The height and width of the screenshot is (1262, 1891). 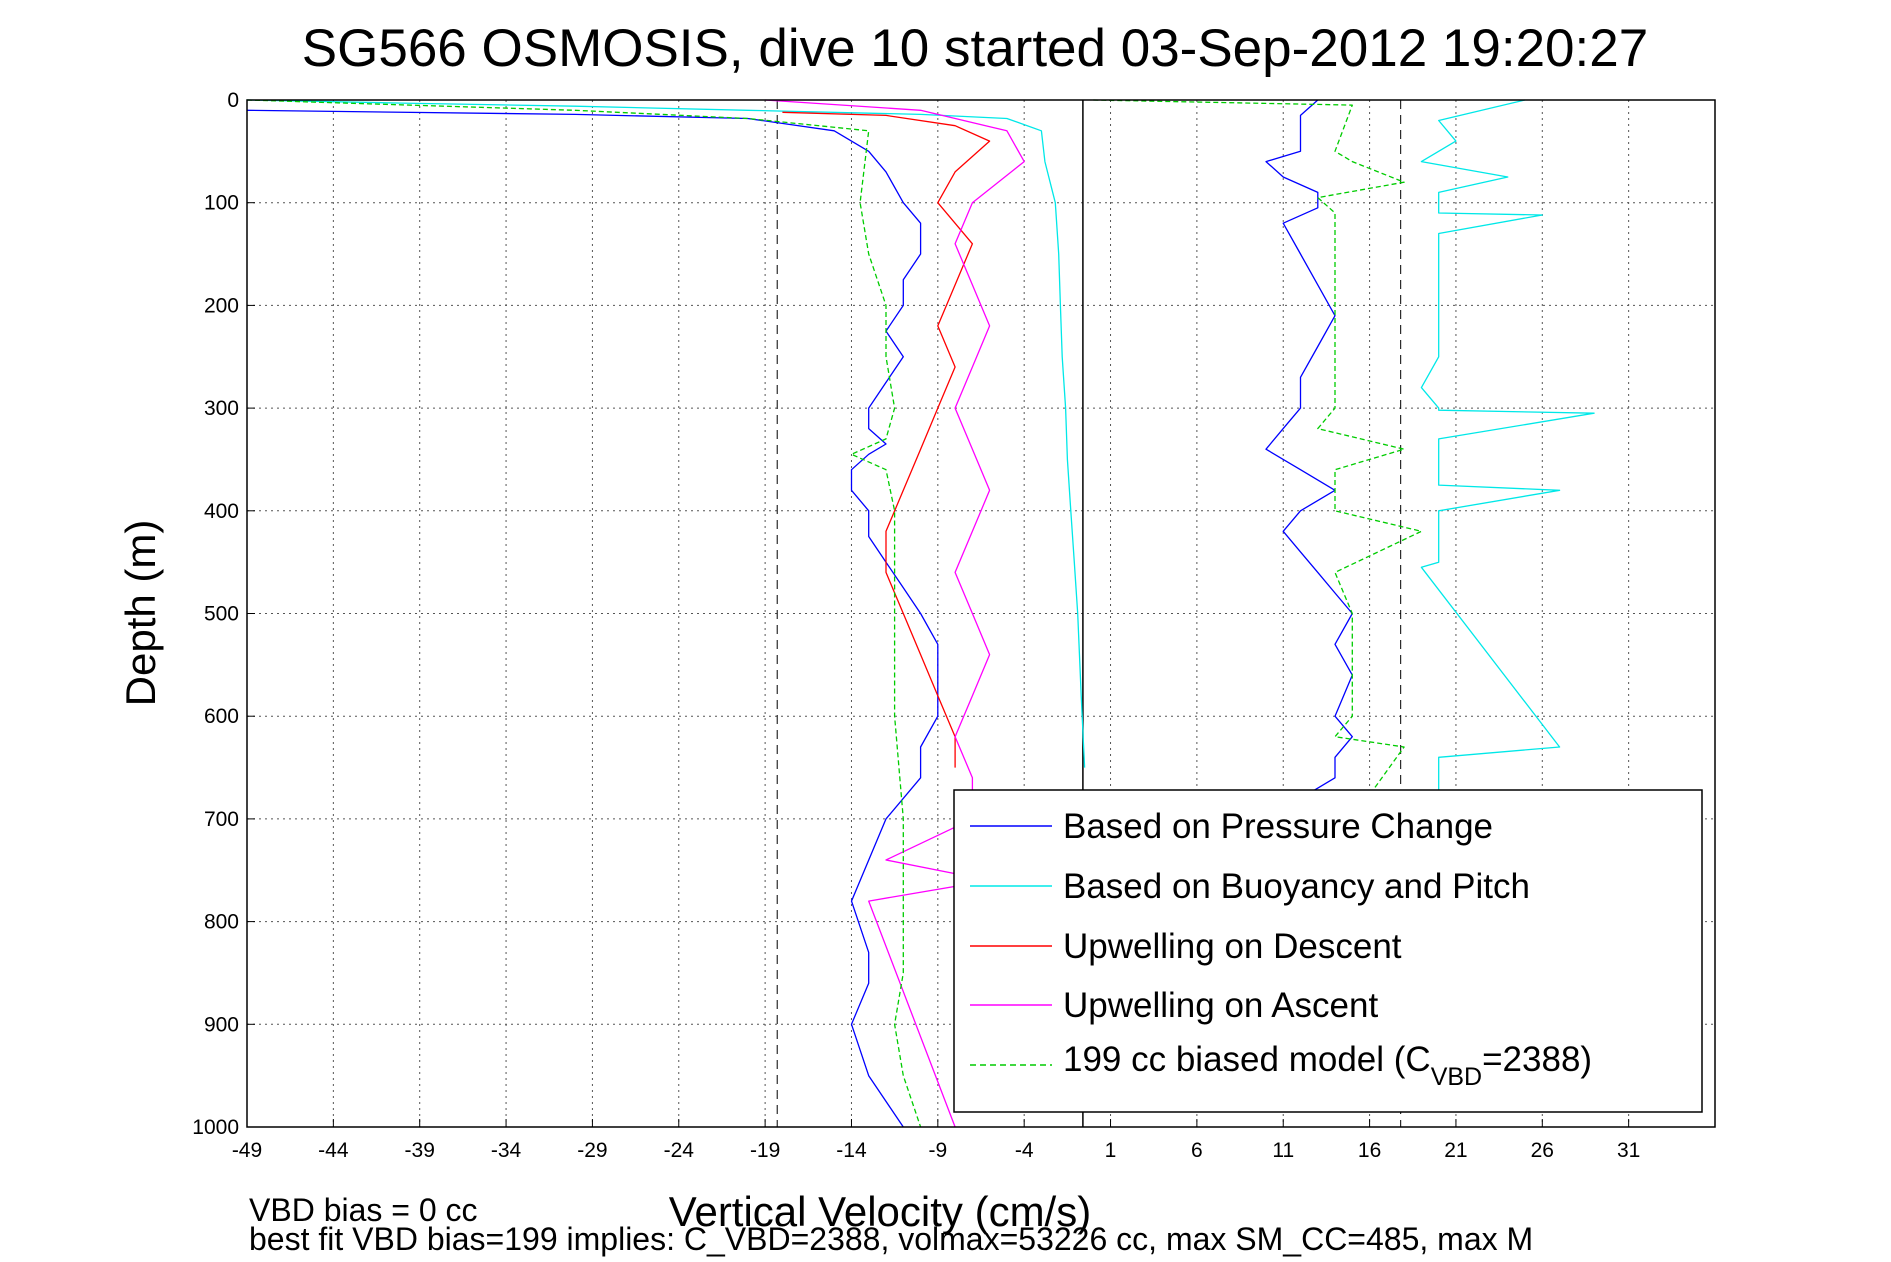 I want to click on y-axis-label: Depth (m), so click(x=140, y=613).